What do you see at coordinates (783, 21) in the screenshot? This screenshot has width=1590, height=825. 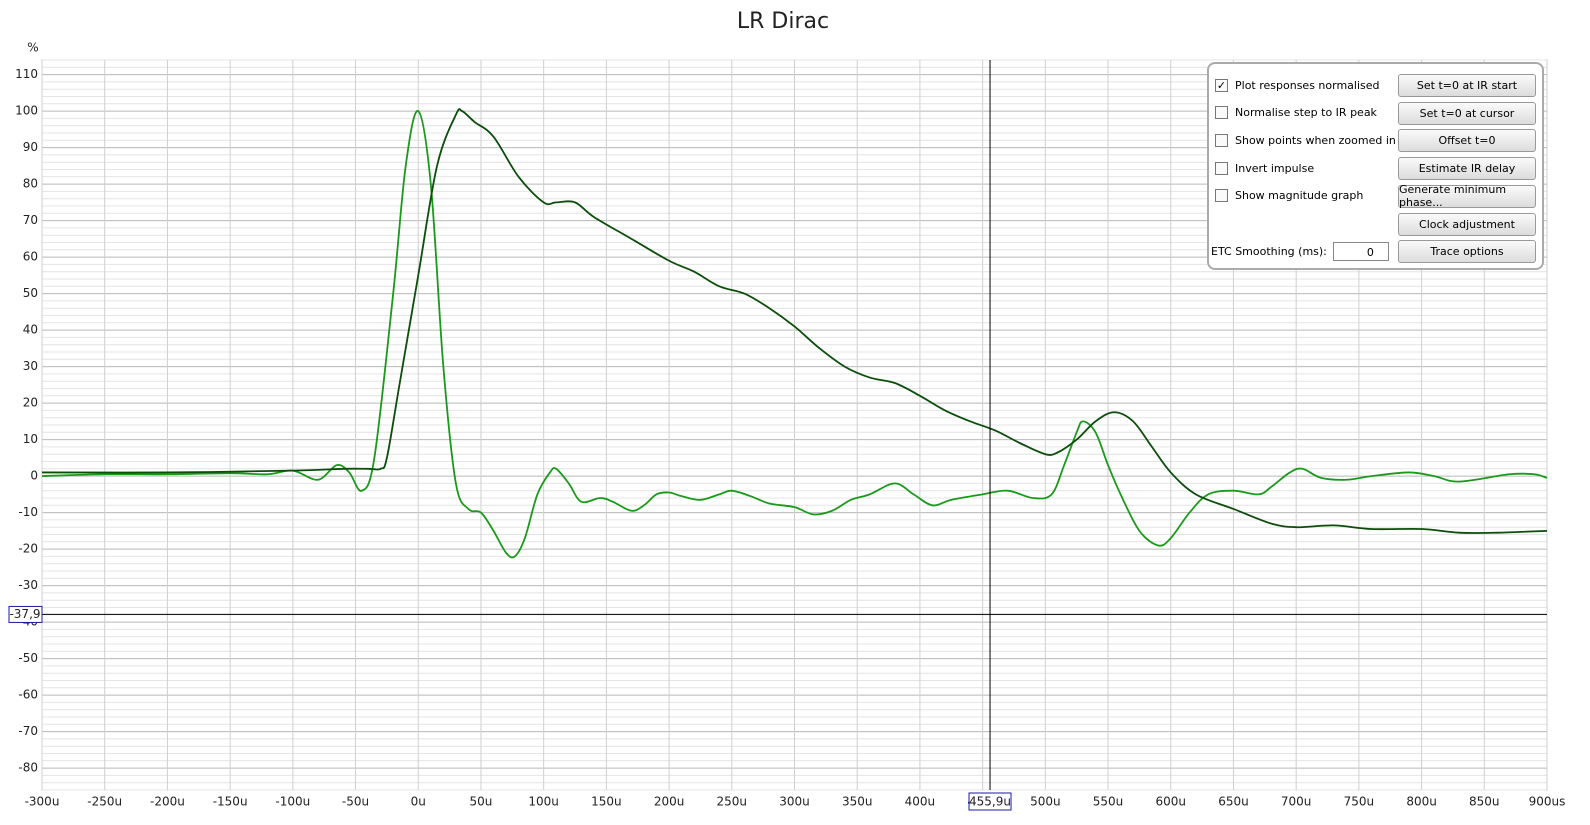 I see `chart-title: LR Dirac` at bounding box center [783, 21].